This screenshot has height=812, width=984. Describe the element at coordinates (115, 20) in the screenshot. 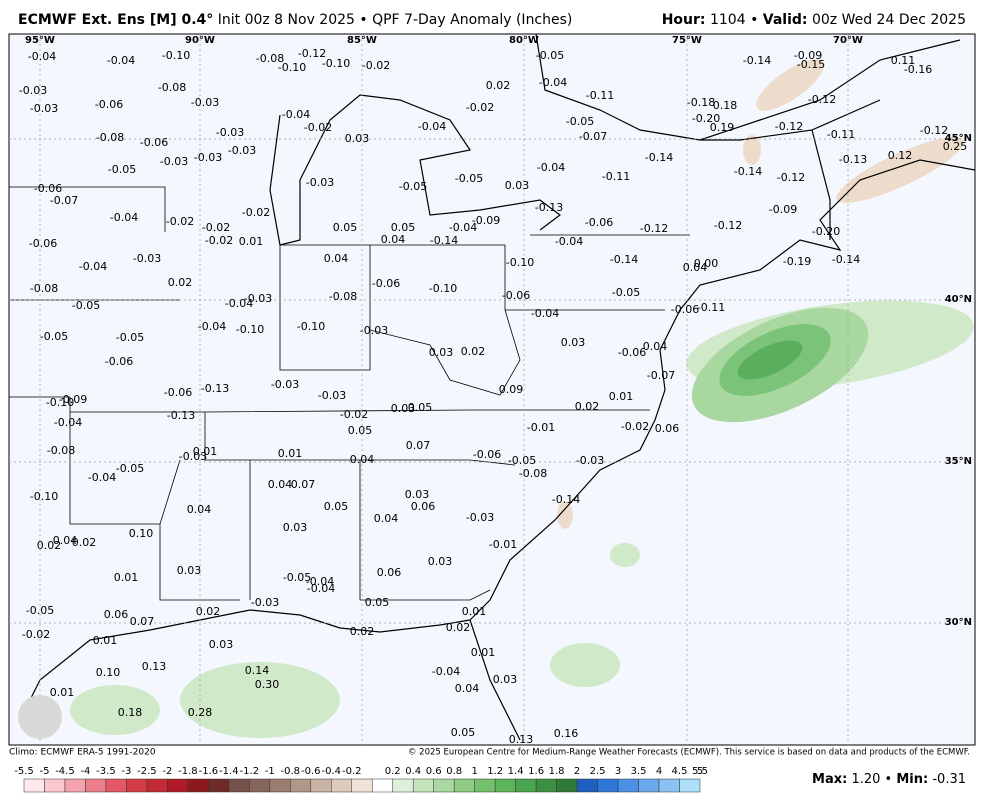

I see `title-bold: ECMWF Ext. Ens [M] 0.4°` at that location.